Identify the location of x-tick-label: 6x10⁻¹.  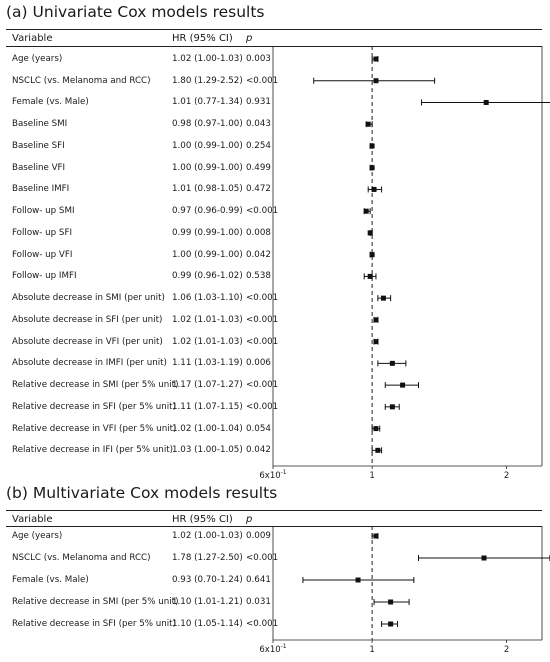
(272, 475).